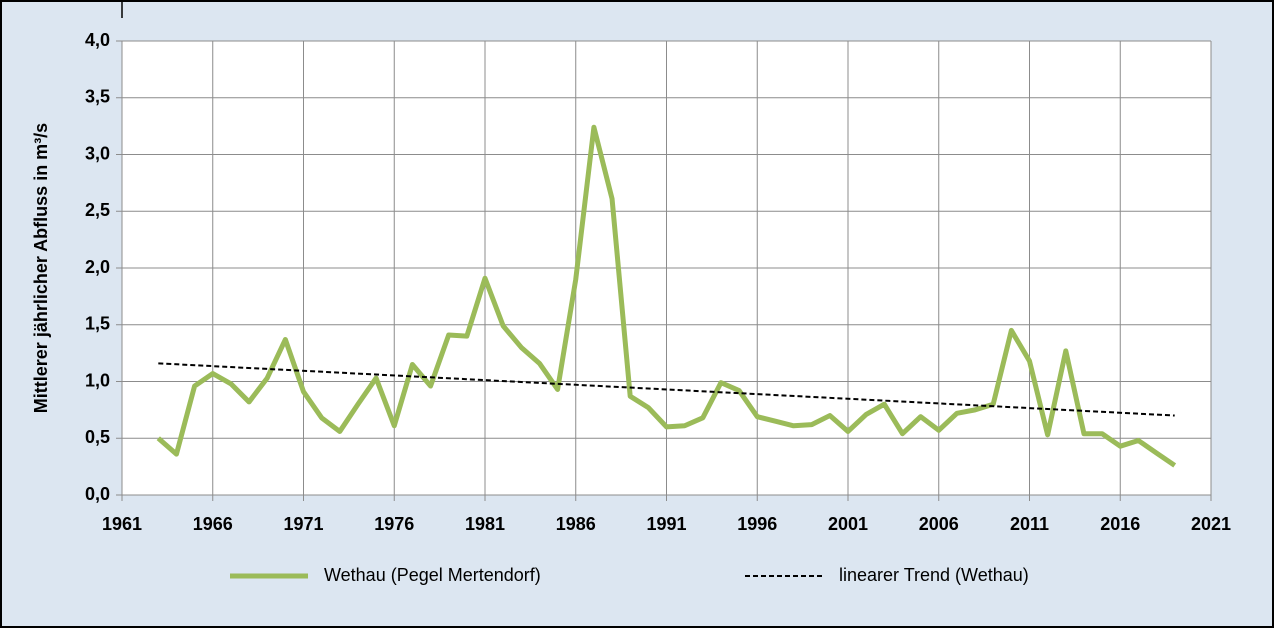  What do you see at coordinates (97, 40) in the screenshot?
I see `y-tick-label: 4,0` at bounding box center [97, 40].